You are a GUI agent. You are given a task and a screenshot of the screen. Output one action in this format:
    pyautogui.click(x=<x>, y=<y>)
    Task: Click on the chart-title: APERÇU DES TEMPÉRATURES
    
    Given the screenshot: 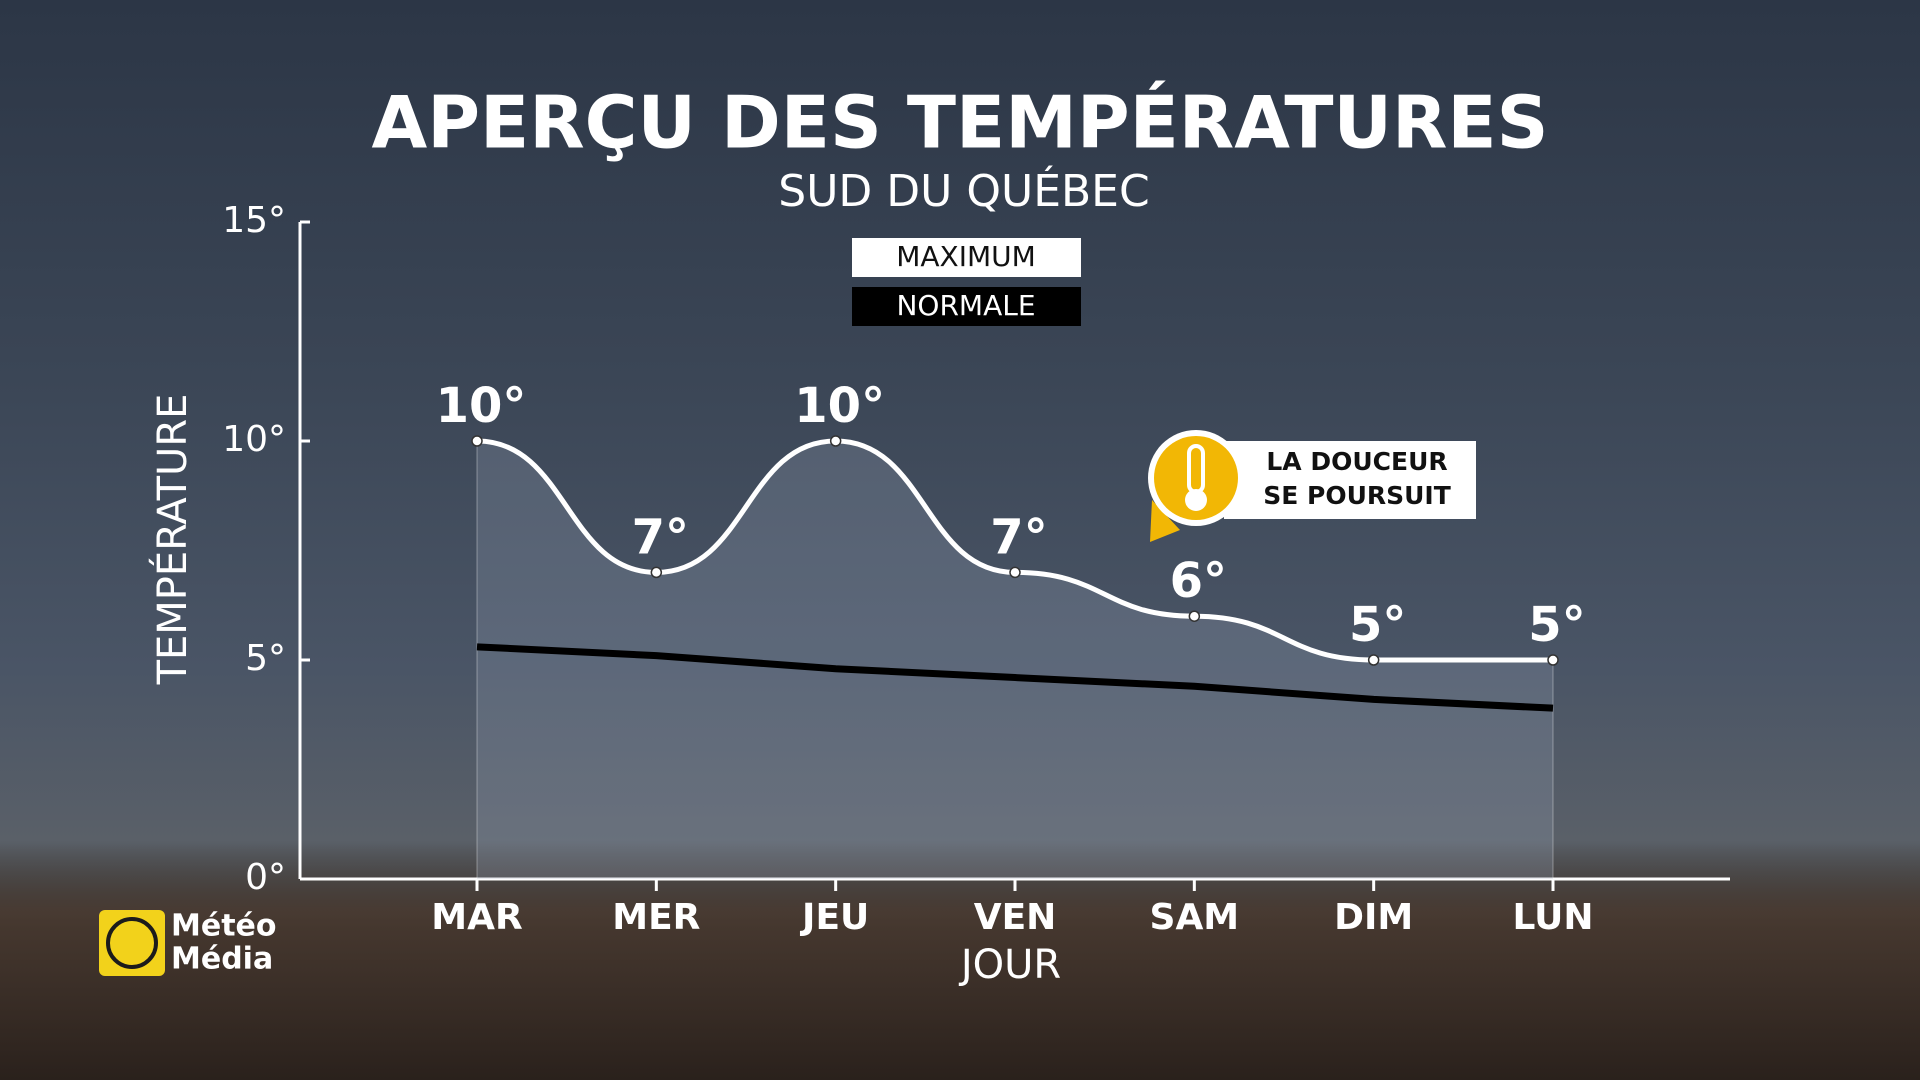 What is the action you would take?
    pyautogui.click(x=960, y=123)
    